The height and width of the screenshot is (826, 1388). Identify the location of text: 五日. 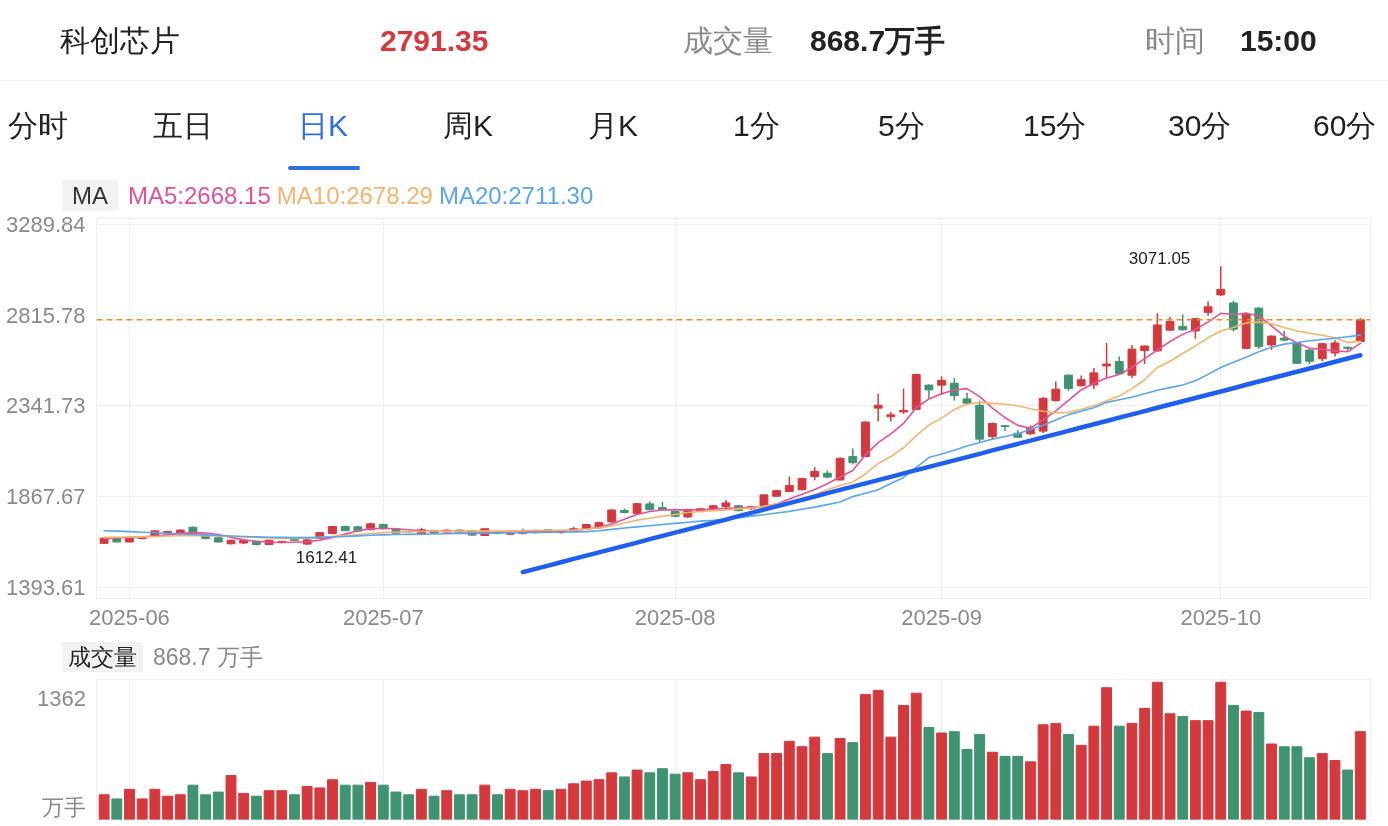
(183, 126).